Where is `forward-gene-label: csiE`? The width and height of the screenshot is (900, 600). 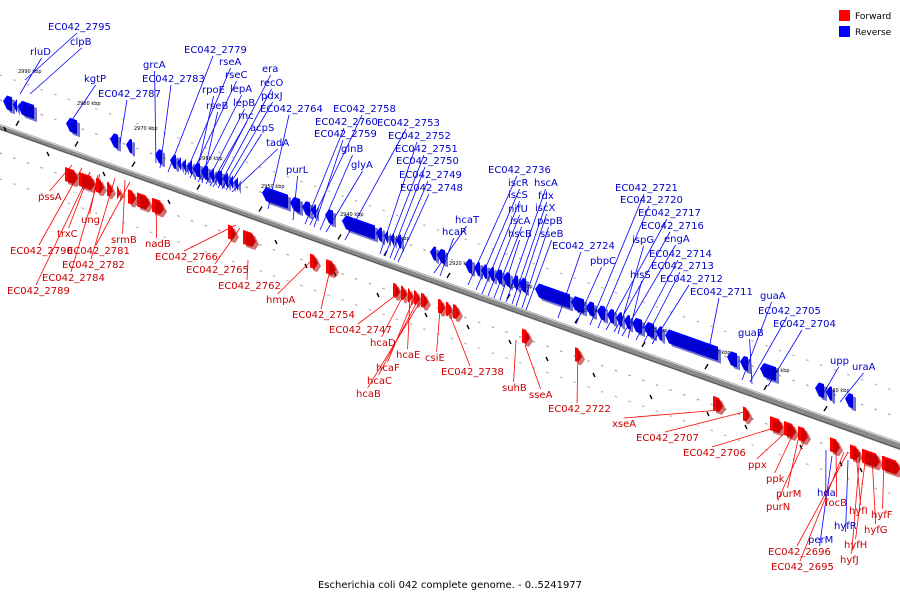 forward-gene-label: csiE is located at coordinates (435, 358).